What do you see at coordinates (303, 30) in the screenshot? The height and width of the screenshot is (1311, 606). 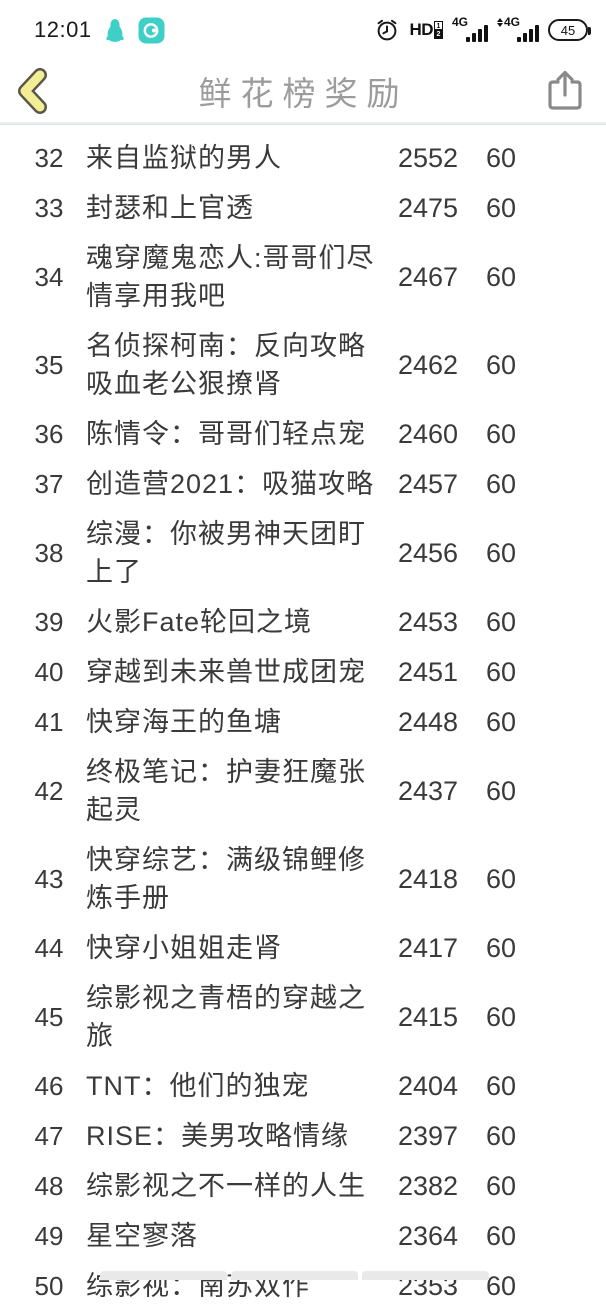 I see `status-bar: 12:01 HD` at bounding box center [303, 30].